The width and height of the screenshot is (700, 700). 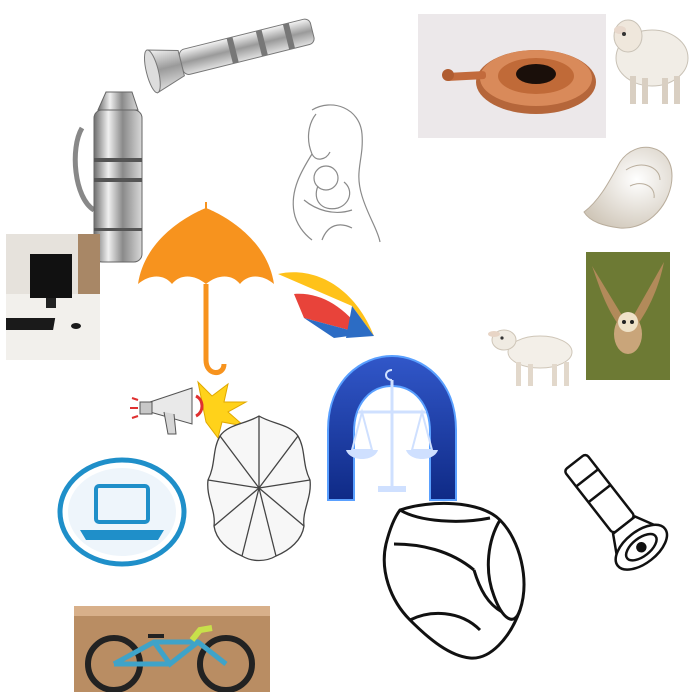 I want to click on silver-torch-image, so click(x=230, y=52).